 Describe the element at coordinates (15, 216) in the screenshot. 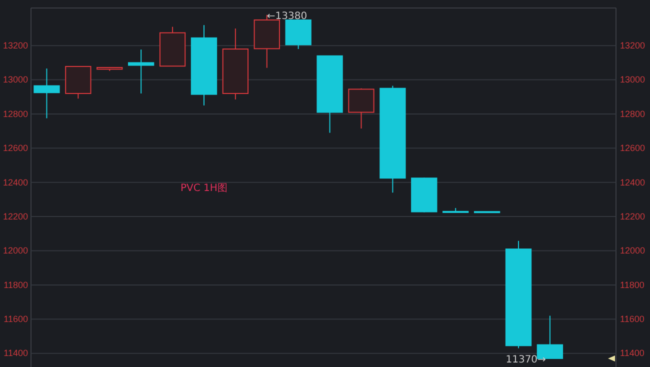

I see `y-tick-label: 12200` at that location.